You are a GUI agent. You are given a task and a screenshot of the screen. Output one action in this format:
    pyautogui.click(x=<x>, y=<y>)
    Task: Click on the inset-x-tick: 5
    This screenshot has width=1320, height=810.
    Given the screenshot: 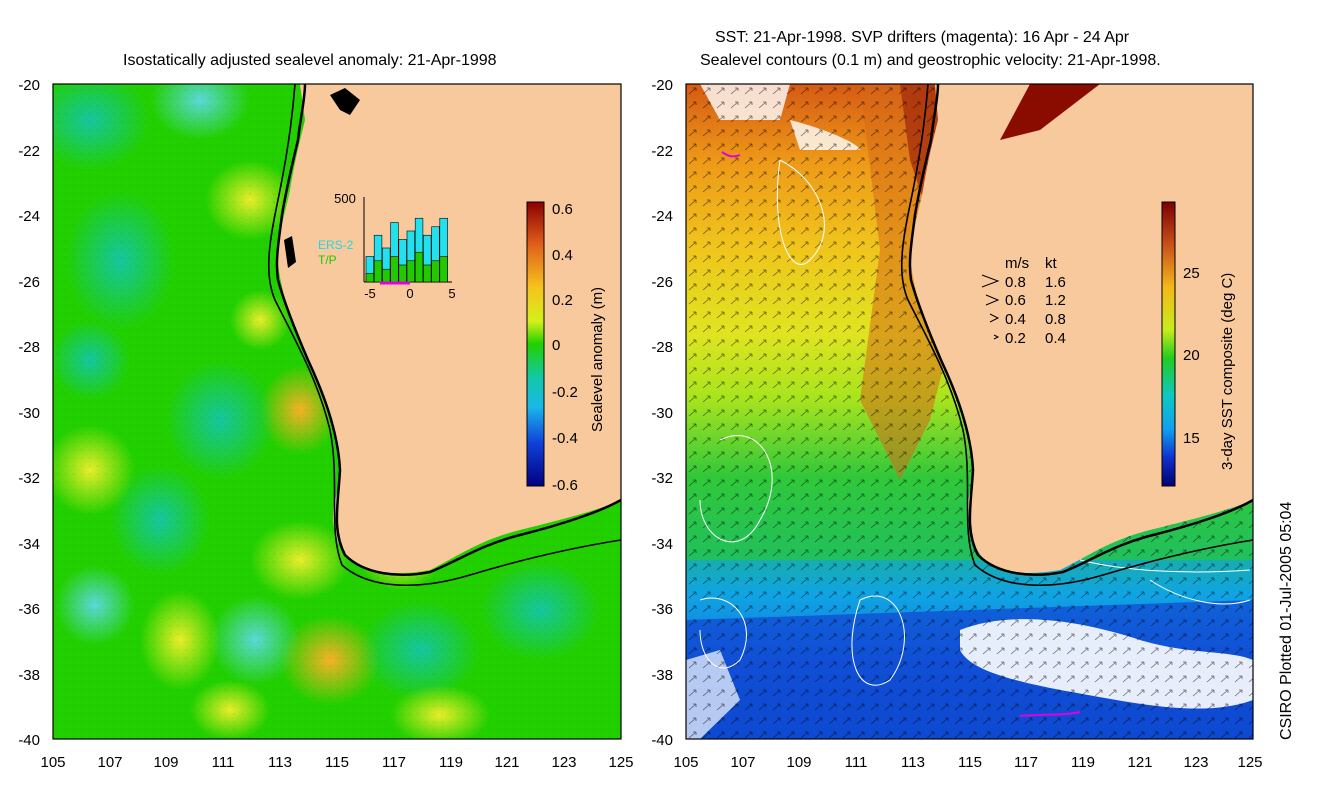 What is the action you would take?
    pyautogui.click(x=451, y=293)
    